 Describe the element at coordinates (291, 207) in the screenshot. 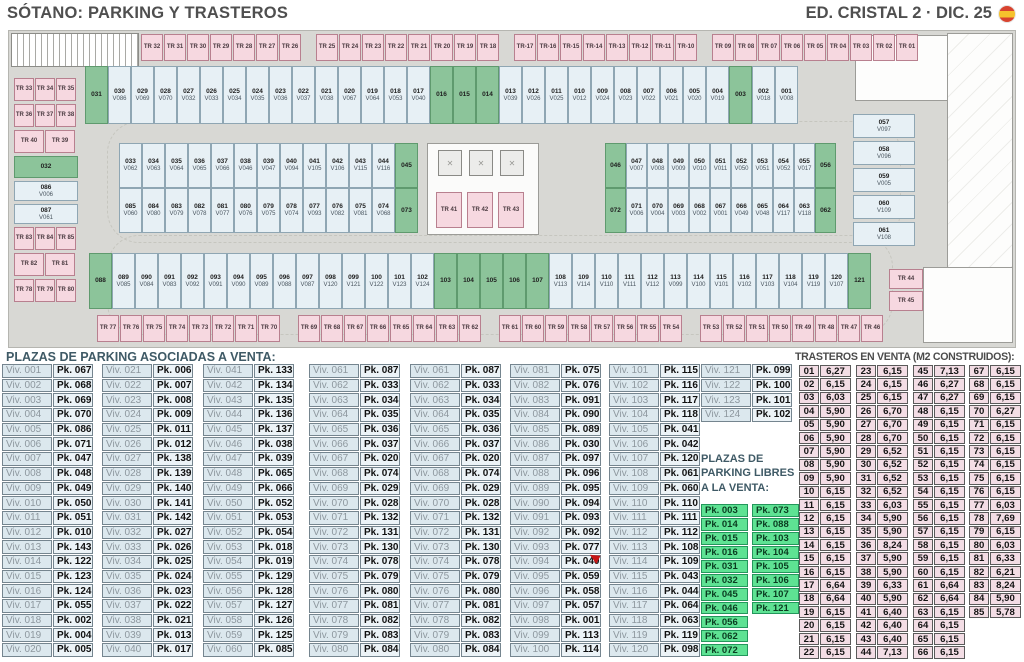

I see `stall-number: 078` at that location.